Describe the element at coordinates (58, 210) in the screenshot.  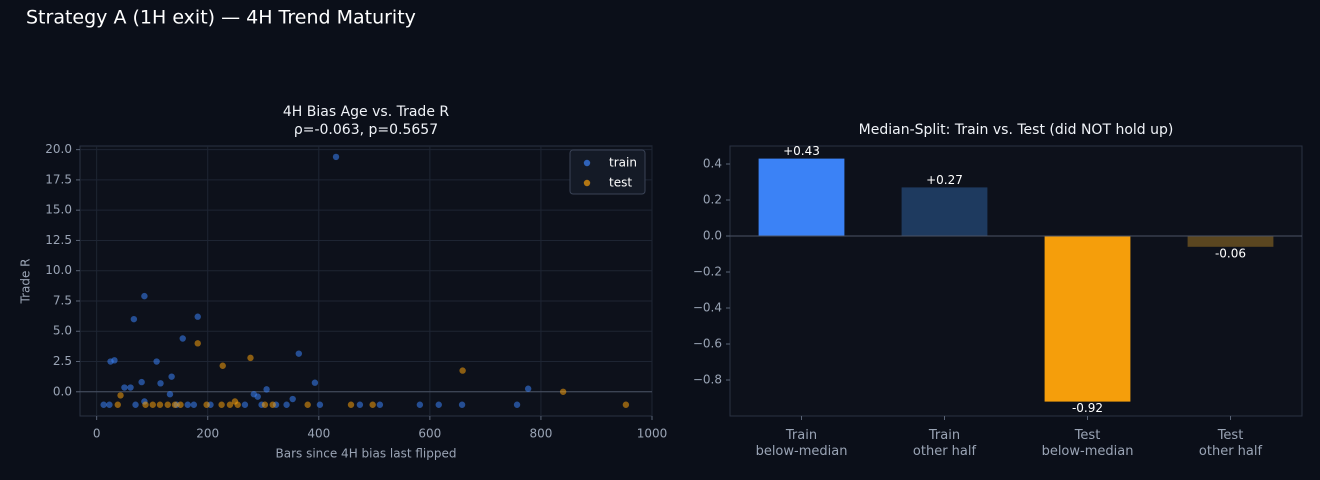
I see `y-tick-label: 15.0` at that location.